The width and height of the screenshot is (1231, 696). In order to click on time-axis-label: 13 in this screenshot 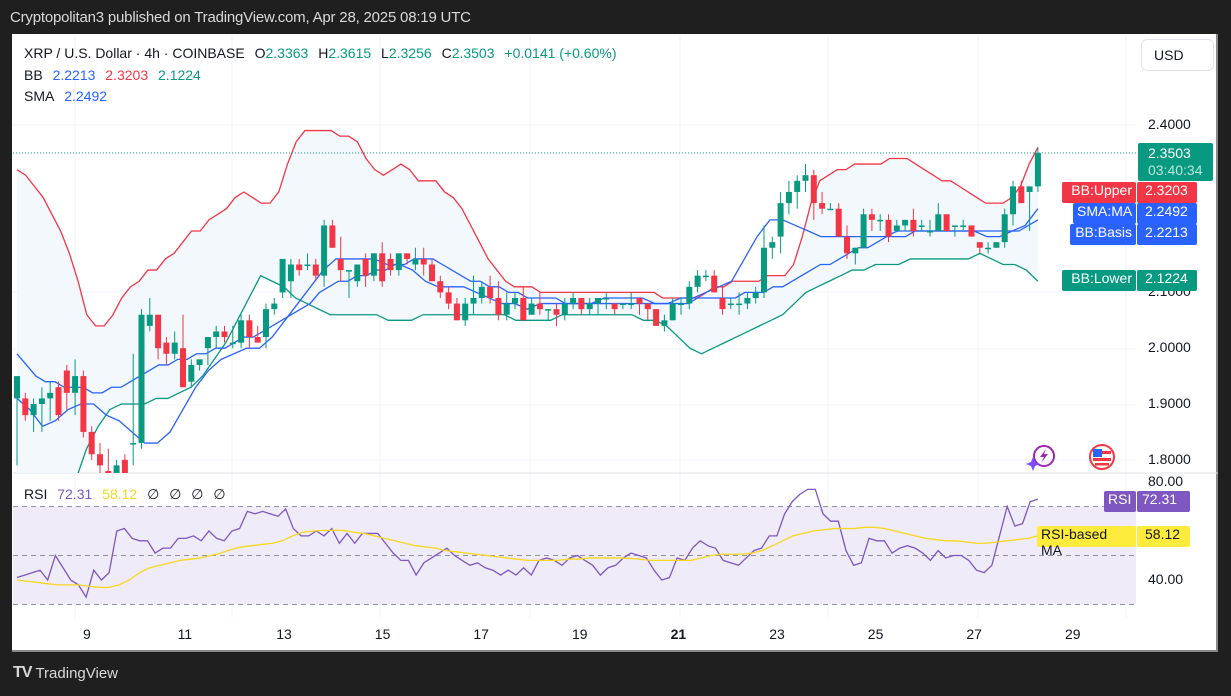, I will do `click(284, 634)`.